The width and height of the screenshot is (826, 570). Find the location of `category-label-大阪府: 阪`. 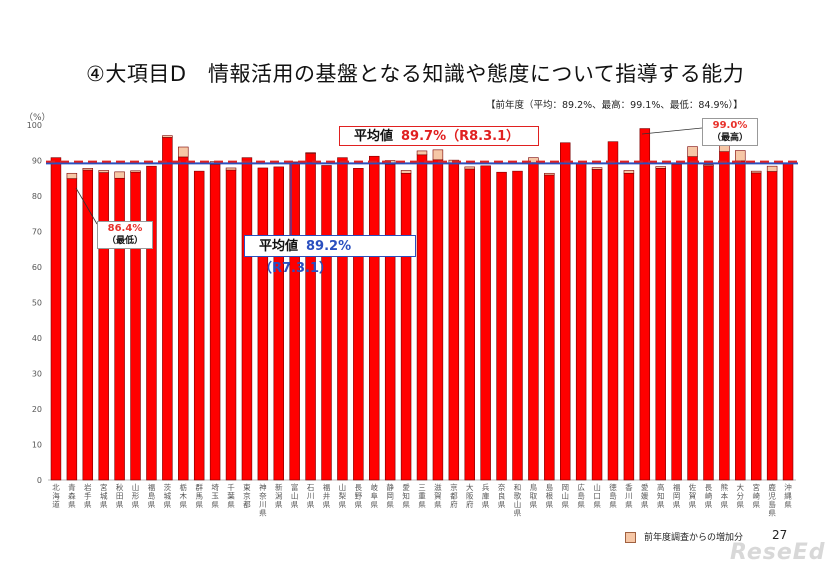

category-label-大阪府: 阪 is located at coordinates (470, 496).